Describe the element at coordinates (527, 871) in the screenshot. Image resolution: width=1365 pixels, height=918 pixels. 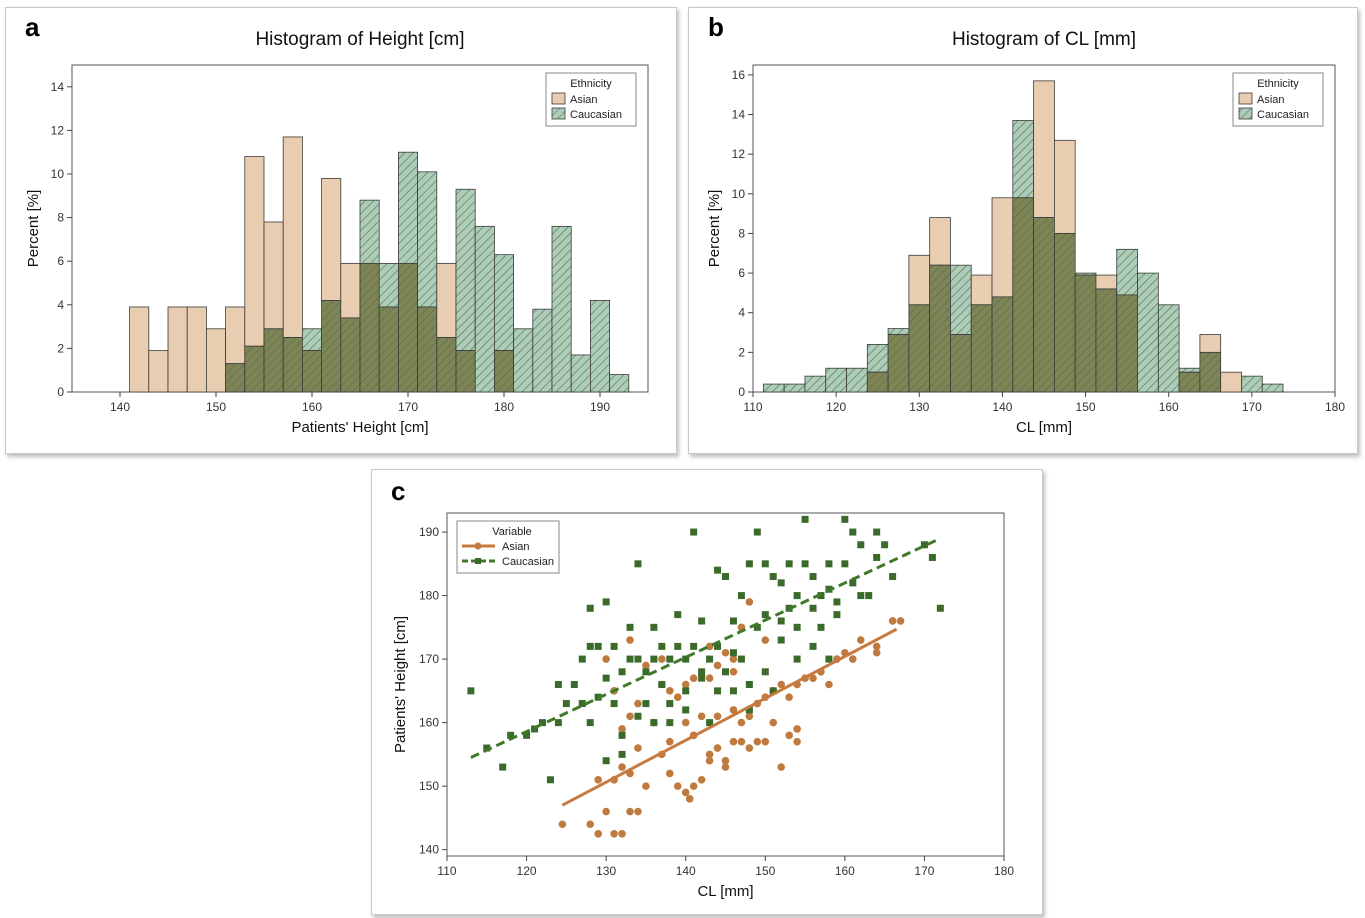
I see `x-tick-label: 120` at that location.